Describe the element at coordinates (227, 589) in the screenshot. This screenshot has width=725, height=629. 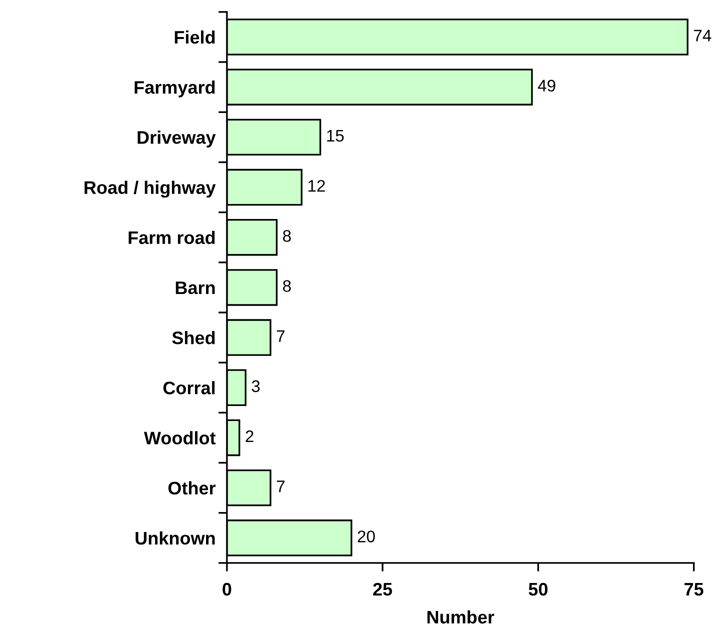
I see `x-tick-label: 0` at that location.